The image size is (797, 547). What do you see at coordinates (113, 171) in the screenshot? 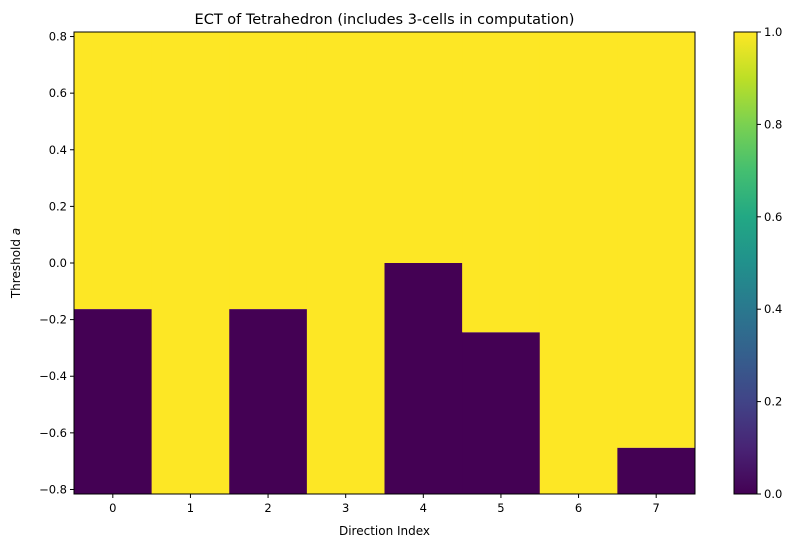
I see `cell-dir-0-upper` at bounding box center [113, 171].